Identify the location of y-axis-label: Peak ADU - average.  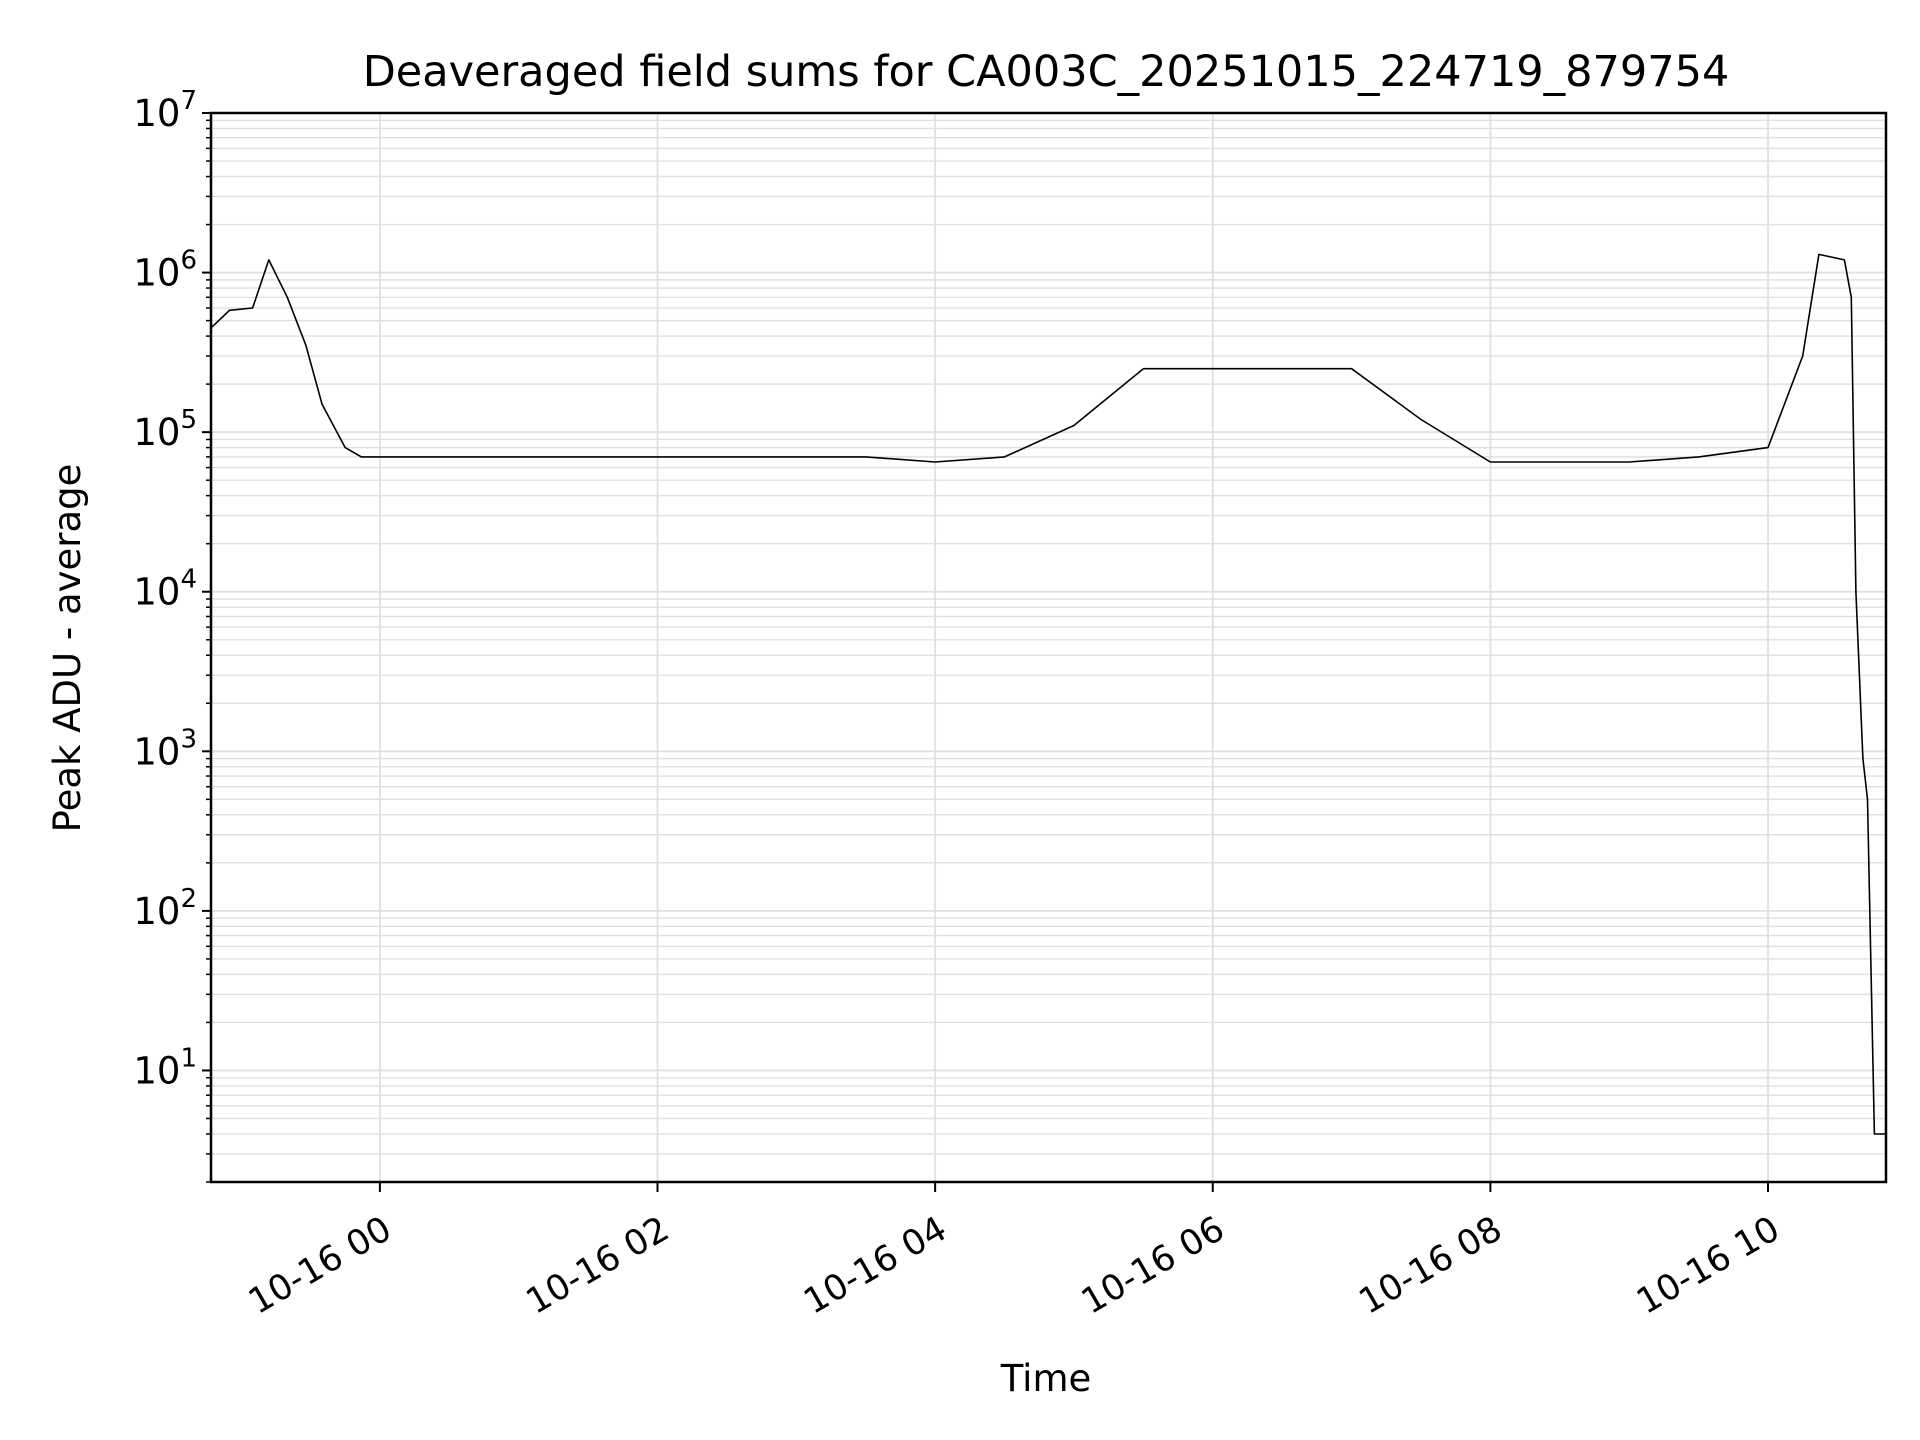
(67, 648).